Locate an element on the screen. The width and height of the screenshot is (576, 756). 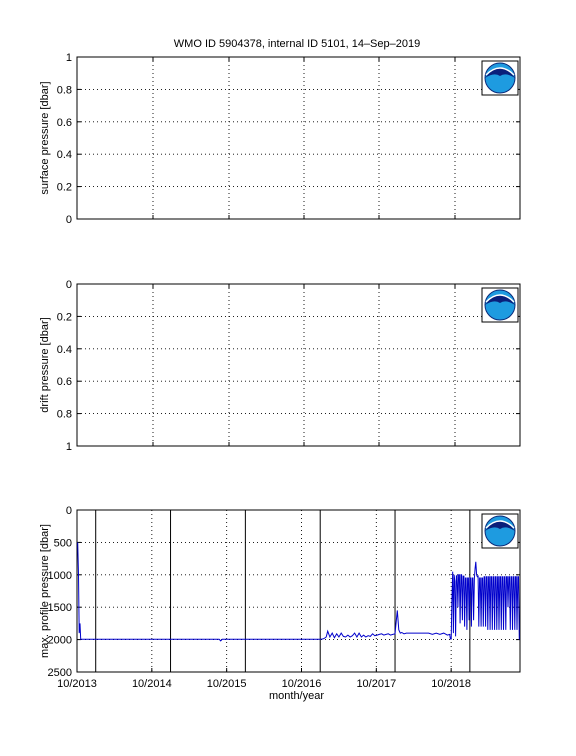
x-axis-label: month/year is located at coordinates (296, 696).